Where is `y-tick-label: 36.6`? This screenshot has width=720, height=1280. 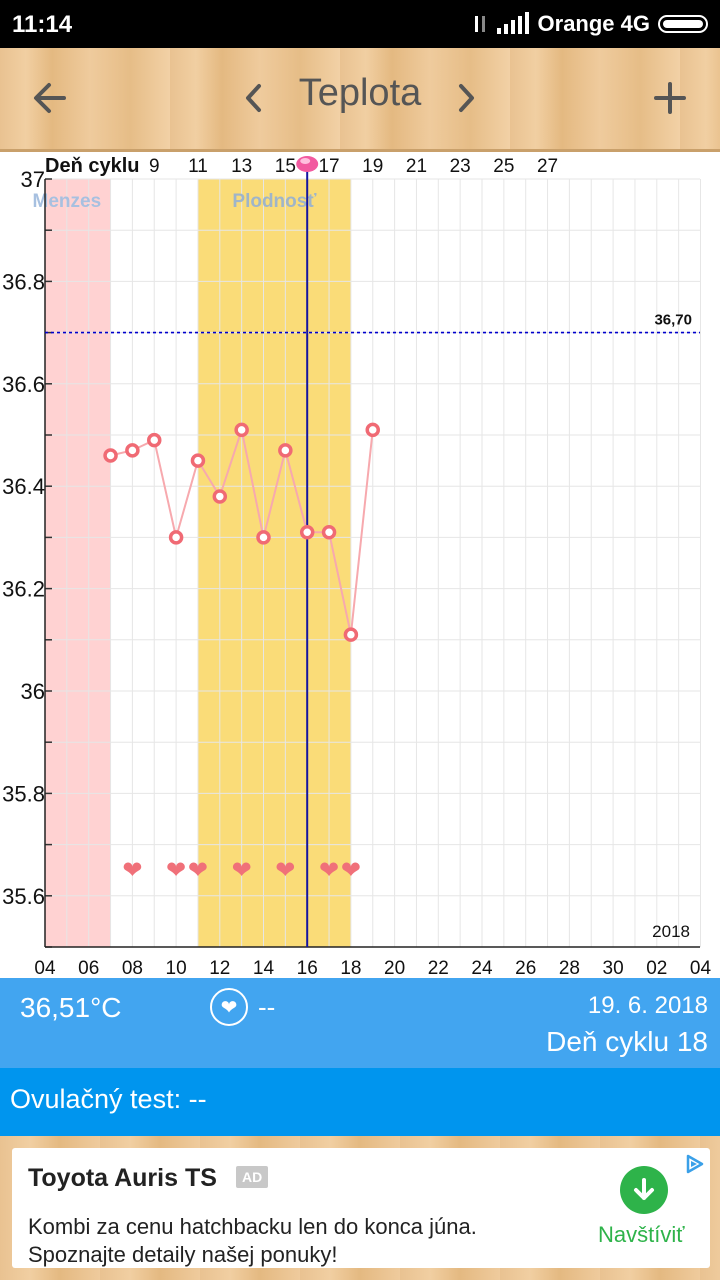
y-tick-label: 36.6 is located at coordinates (23, 384).